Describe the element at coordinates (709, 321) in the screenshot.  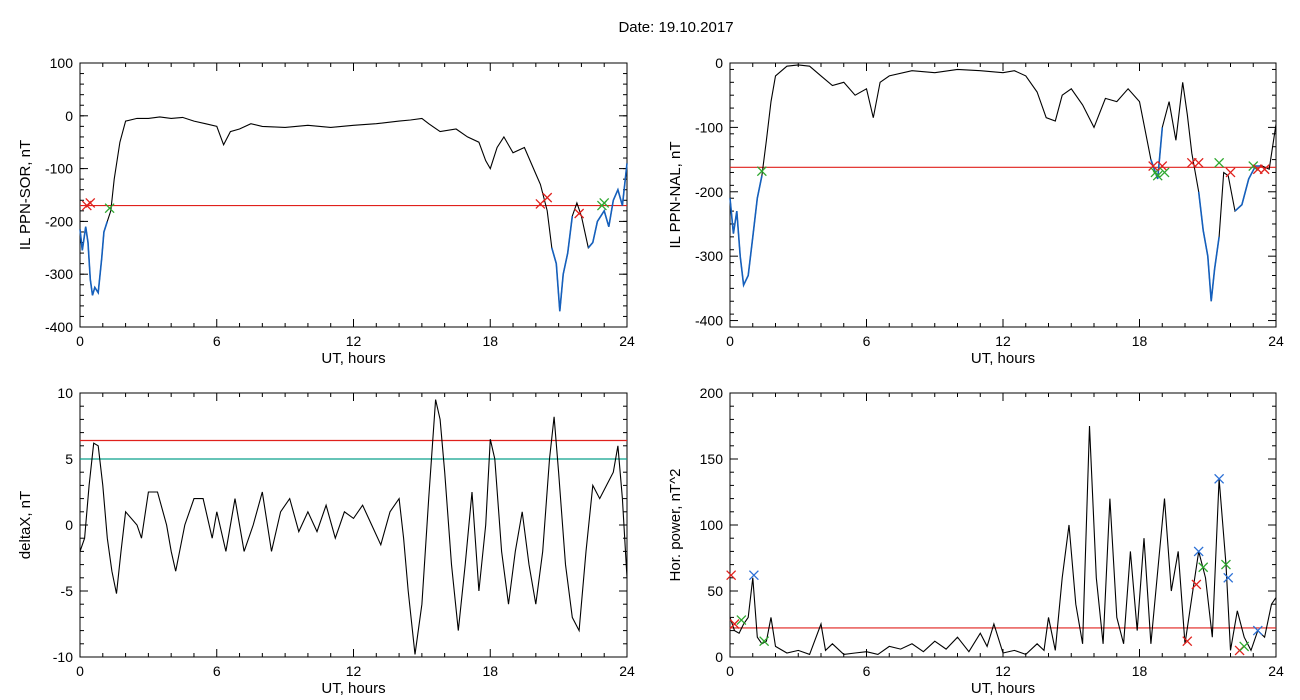
I see `y-tick-label: -400` at that location.